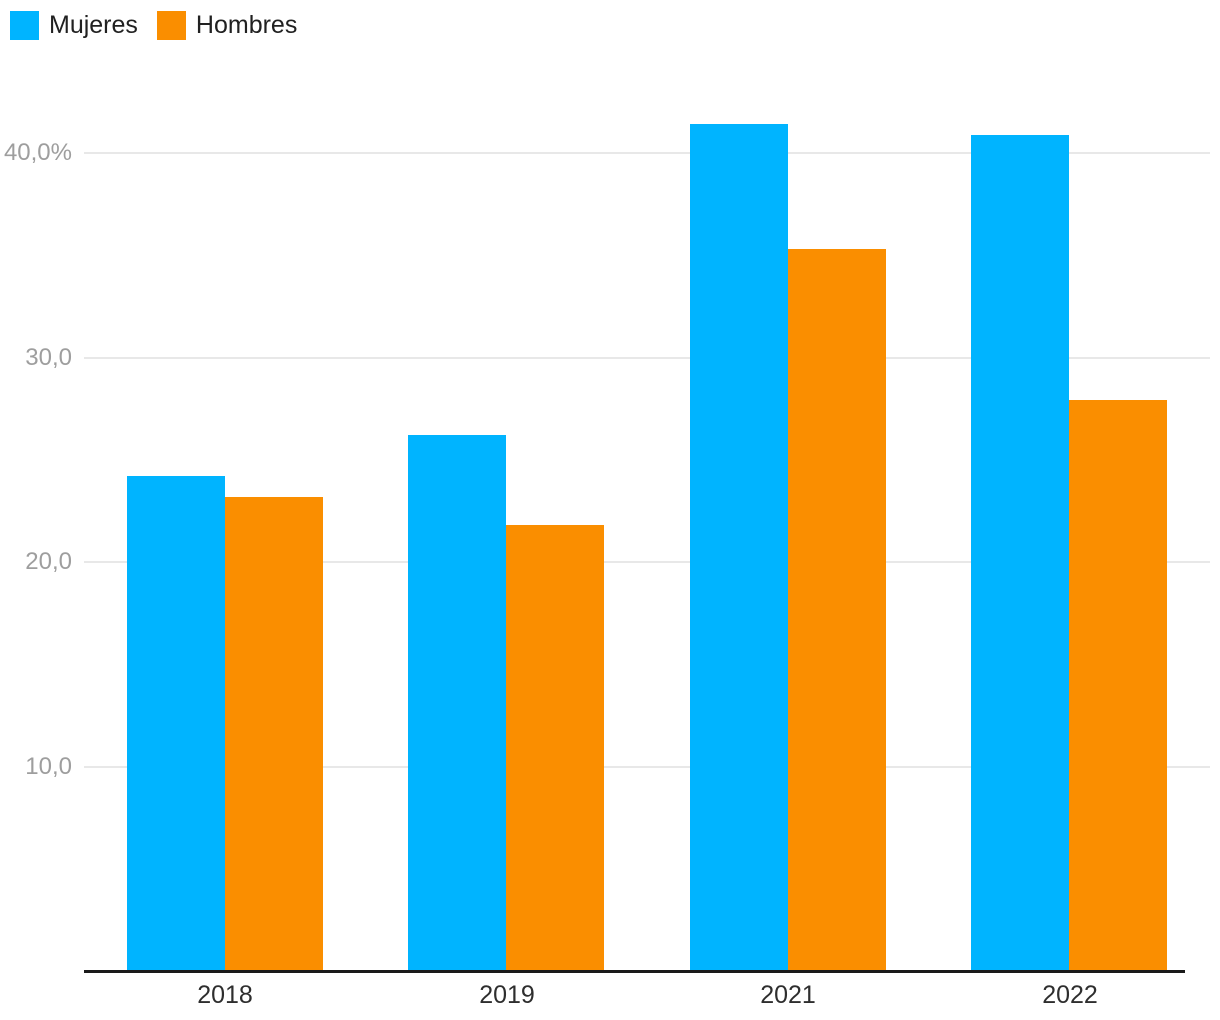  What do you see at coordinates (507, 995) in the screenshot?
I see `x-axis-label-2019: 2019` at bounding box center [507, 995].